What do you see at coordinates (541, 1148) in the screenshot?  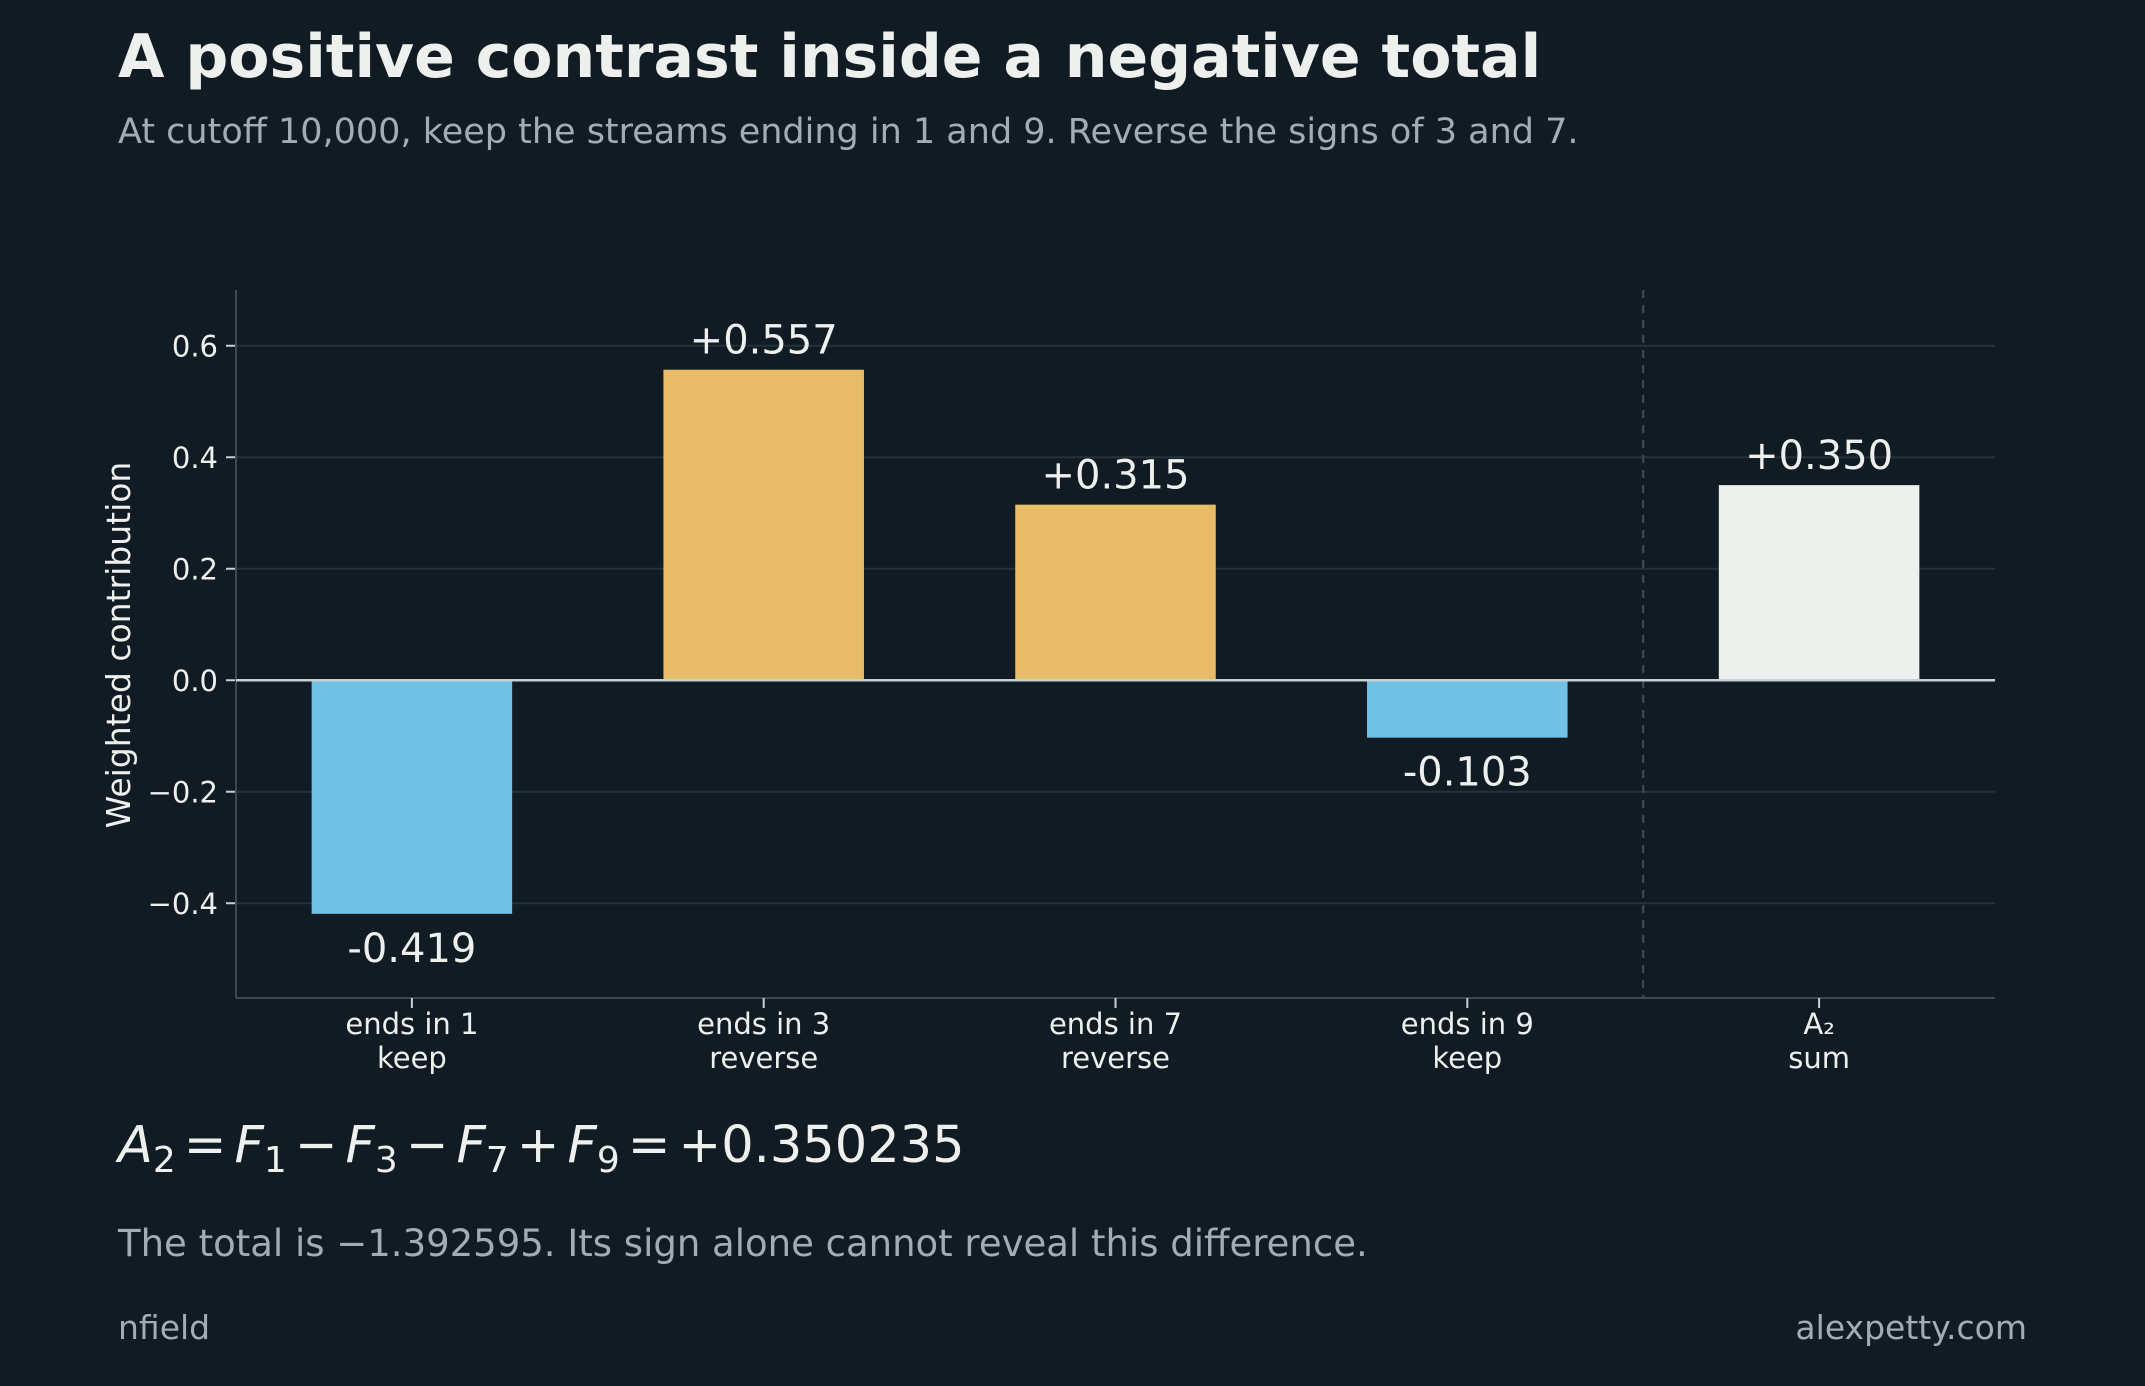 I see `formula: A2 = F1− F3− F7 + F9 = +0.350235` at bounding box center [541, 1148].